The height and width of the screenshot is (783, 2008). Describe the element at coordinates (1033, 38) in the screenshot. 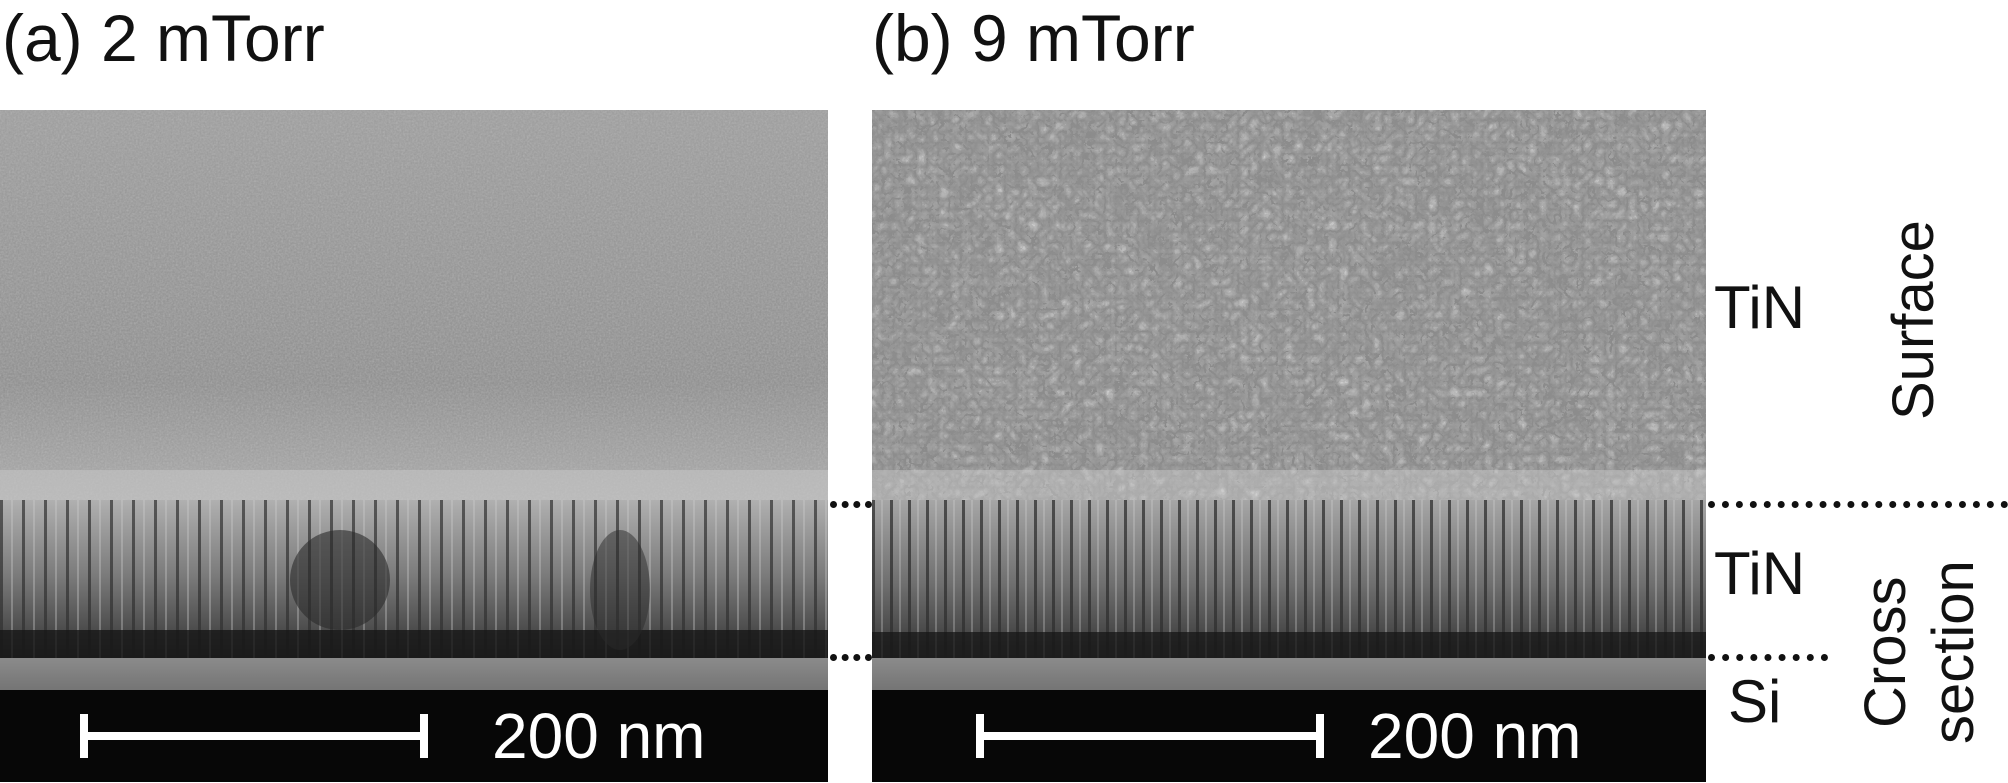

I see `panel-b-title: (b) 9 mTorr` at that location.